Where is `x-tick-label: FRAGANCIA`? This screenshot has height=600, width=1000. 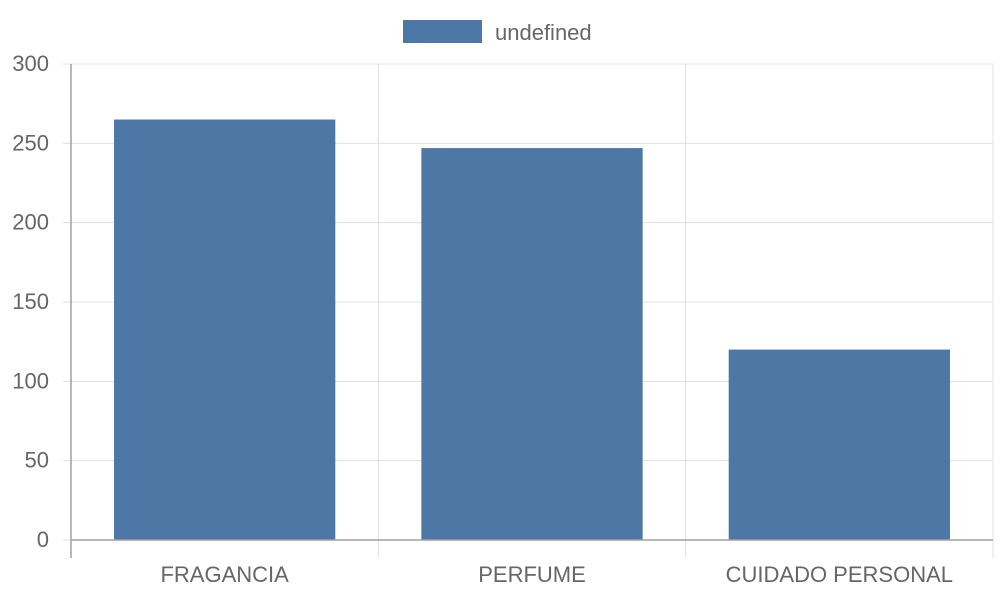 x-tick-label: FRAGANCIA is located at coordinates (224, 574).